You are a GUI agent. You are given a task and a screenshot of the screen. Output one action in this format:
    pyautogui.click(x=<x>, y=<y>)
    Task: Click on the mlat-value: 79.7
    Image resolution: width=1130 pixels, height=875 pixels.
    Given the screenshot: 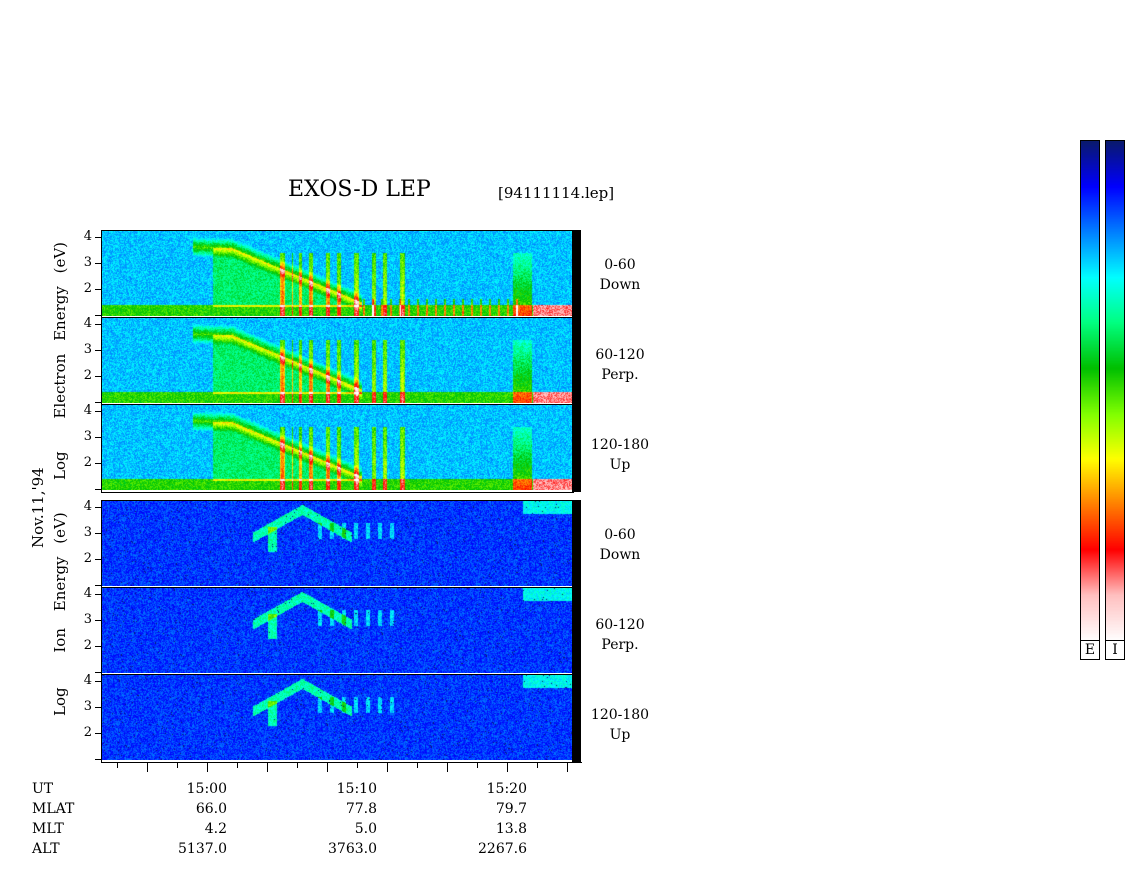 What is the action you would take?
    pyautogui.click(x=511, y=809)
    